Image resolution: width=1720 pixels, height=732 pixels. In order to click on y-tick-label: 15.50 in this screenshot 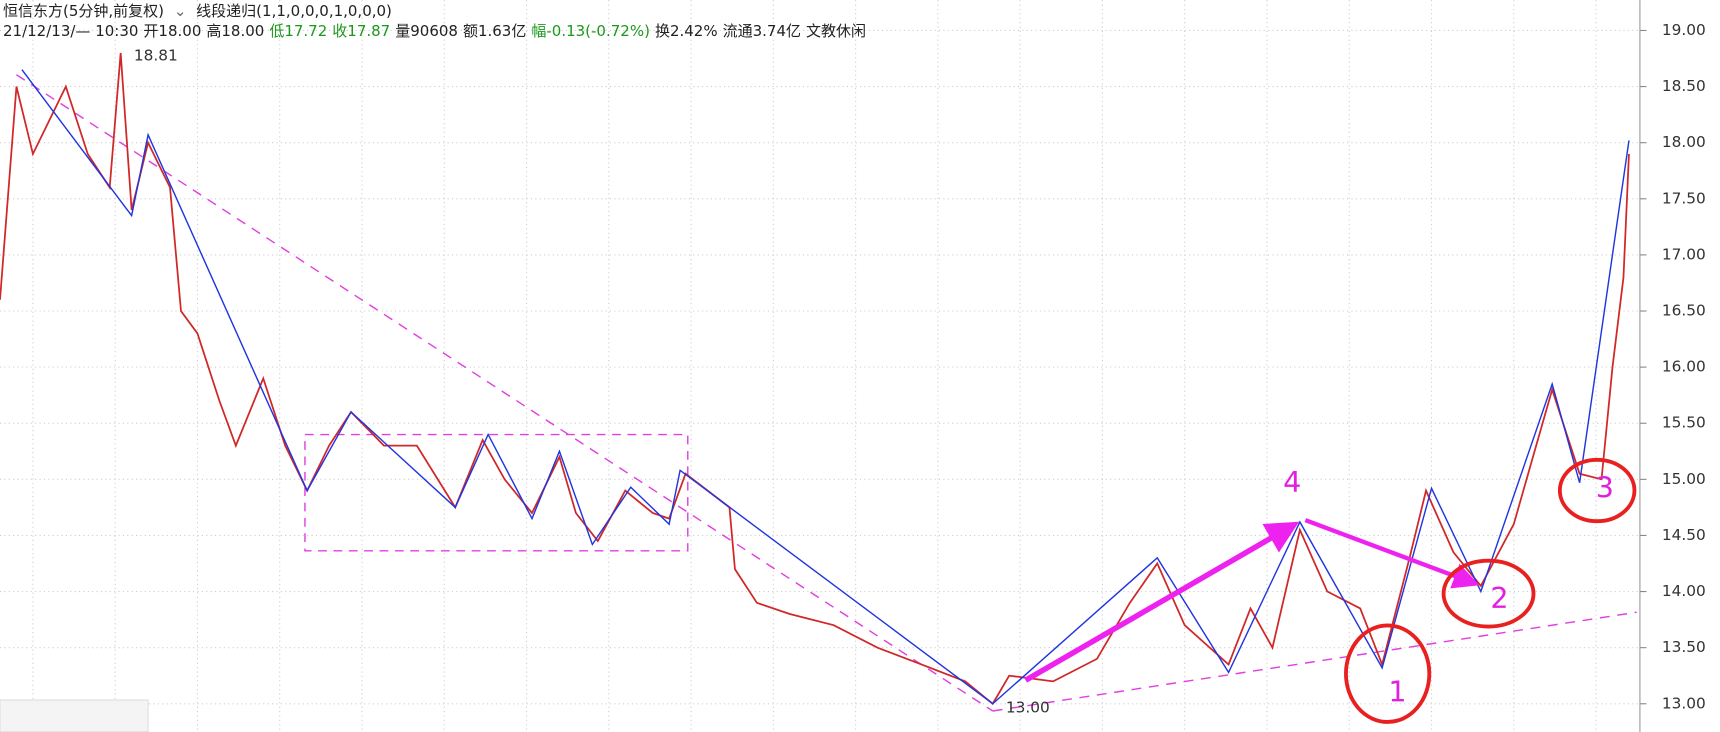, I will do `click(1684, 423)`.